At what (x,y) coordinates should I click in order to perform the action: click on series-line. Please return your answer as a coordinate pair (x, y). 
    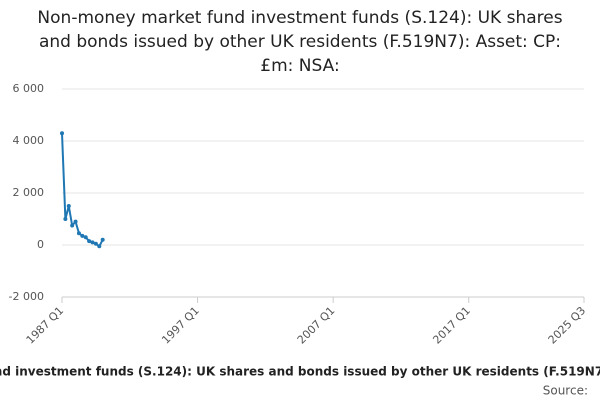
    Looking at the image, I should click on (82, 190).